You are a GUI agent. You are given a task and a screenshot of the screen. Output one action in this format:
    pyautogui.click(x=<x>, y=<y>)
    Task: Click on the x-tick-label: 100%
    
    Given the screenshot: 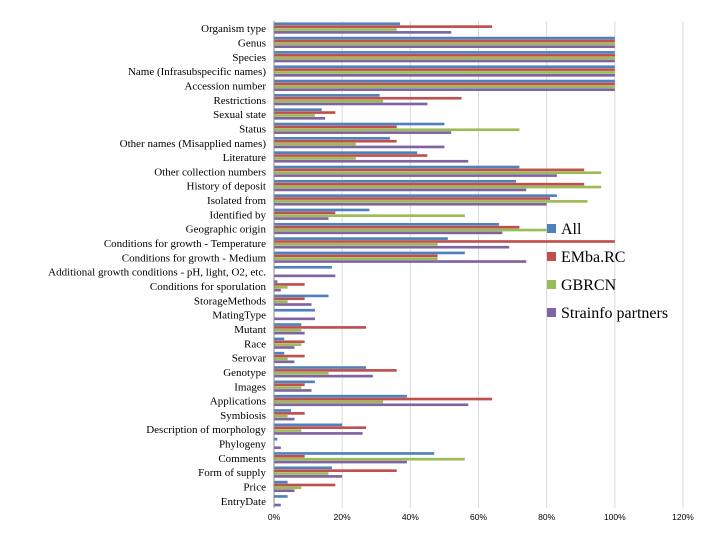 What is the action you would take?
    pyautogui.click(x=615, y=517)
    